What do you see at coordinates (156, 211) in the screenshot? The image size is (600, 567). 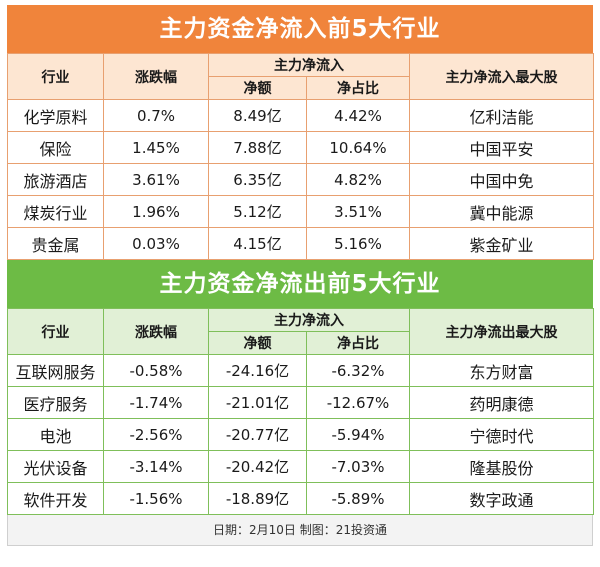 I see `change-cell: 1.96%` at bounding box center [156, 211].